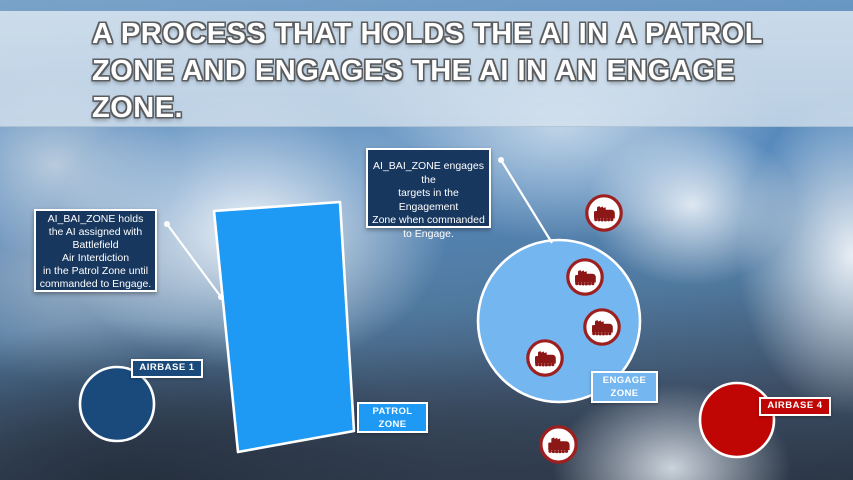 The image size is (853, 480). What do you see at coordinates (737, 420) in the screenshot?
I see `airbase-4-shape` at bounding box center [737, 420].